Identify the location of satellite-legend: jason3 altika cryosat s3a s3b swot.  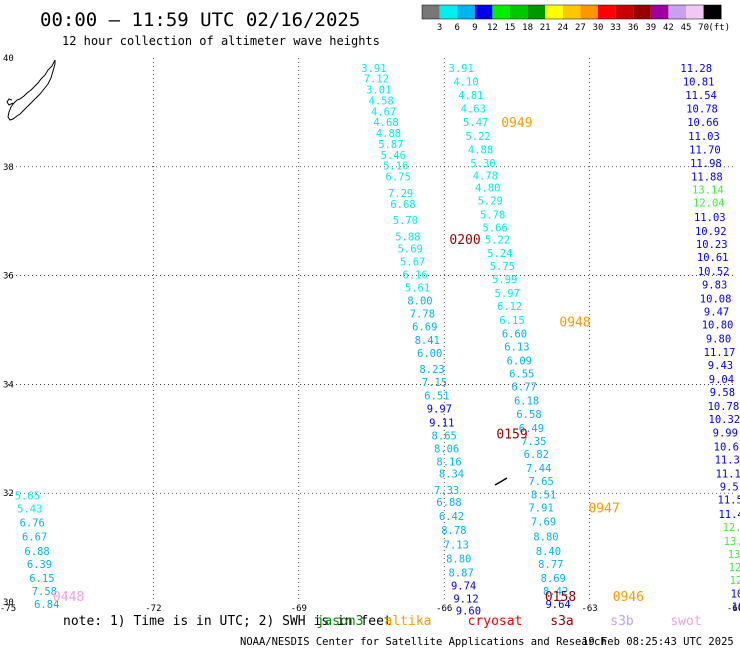
(509, 621).